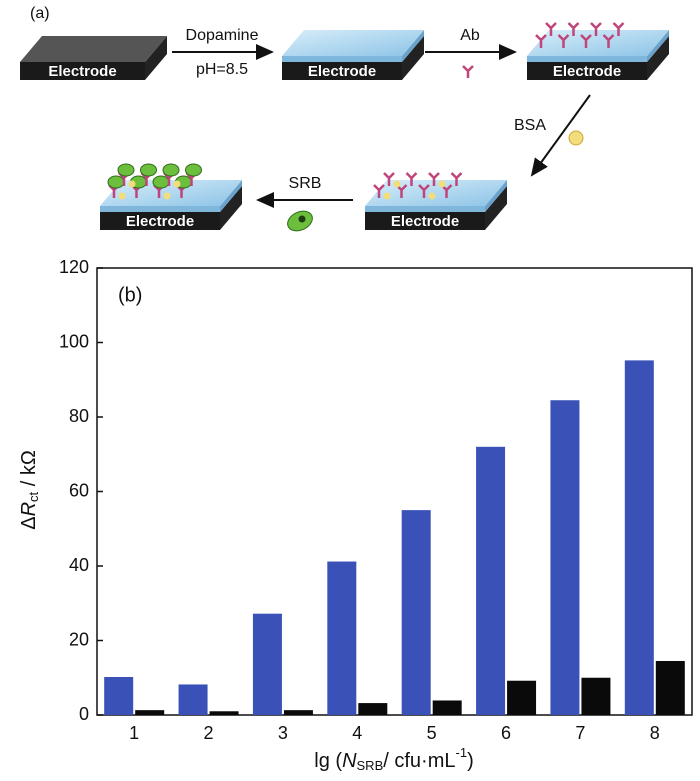  Describe the element at coordinates (305, 183) in the screenshot. I see `step-label: SRB` at that location.